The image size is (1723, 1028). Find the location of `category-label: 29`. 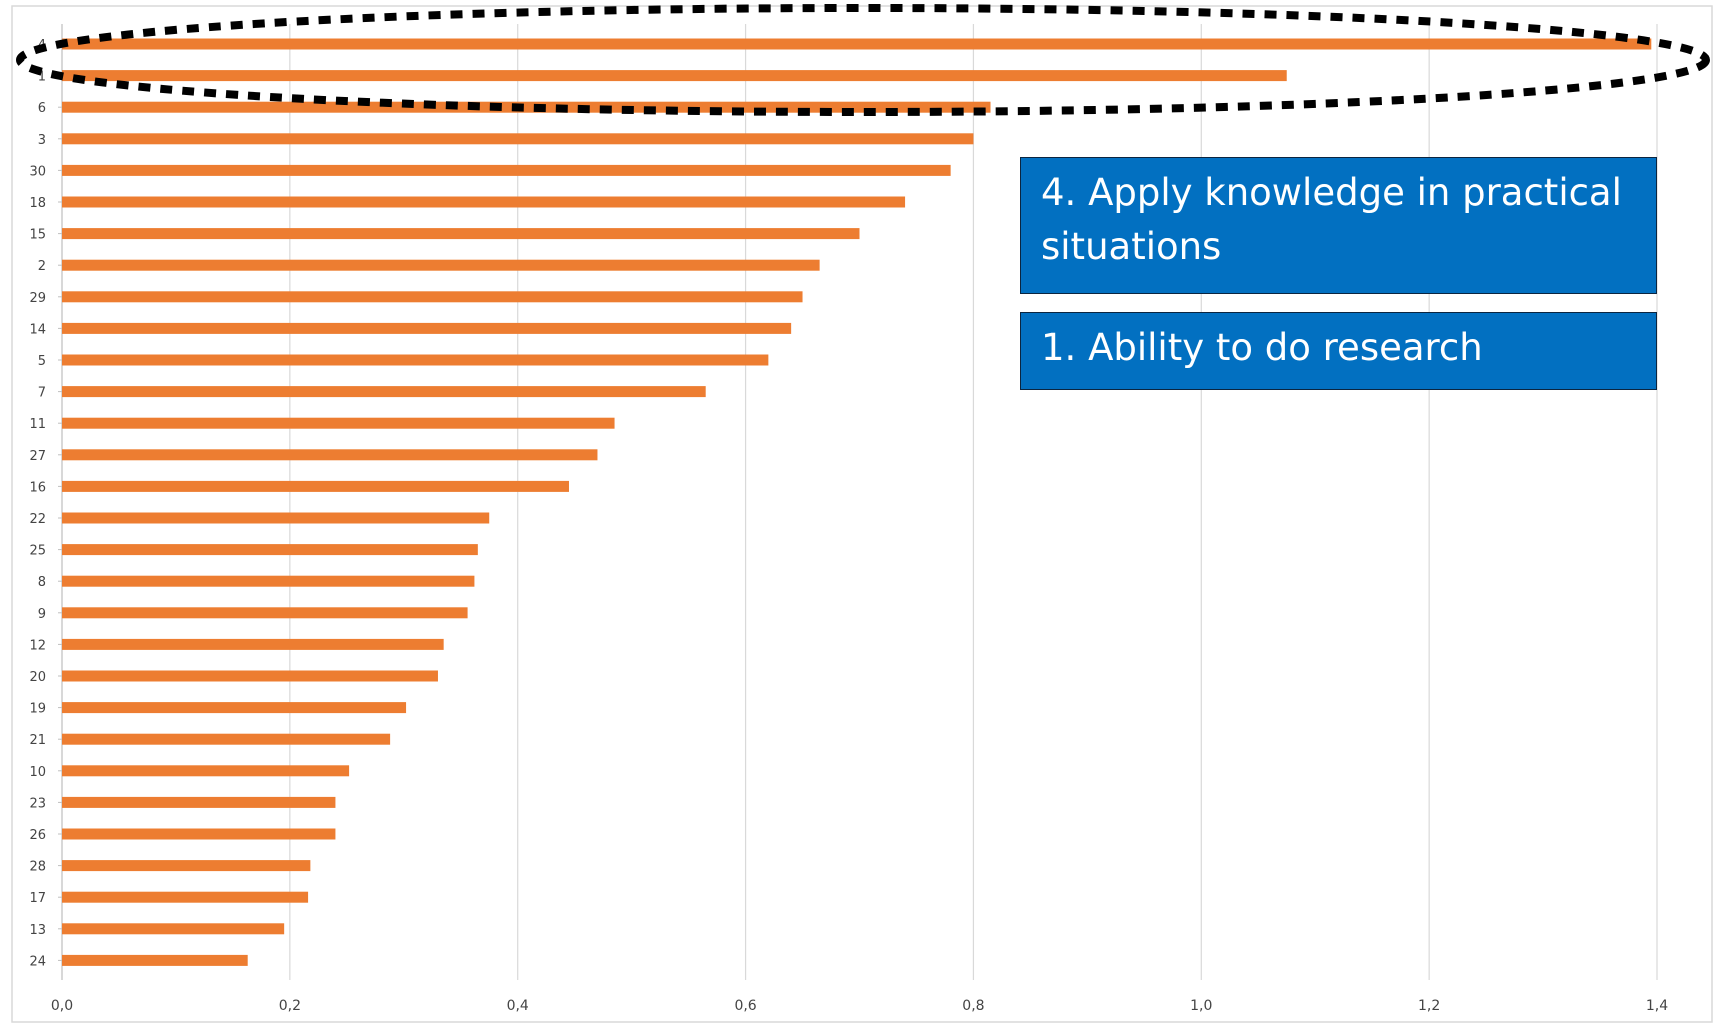

category-label: 29 is located at coordinates (37, 298).